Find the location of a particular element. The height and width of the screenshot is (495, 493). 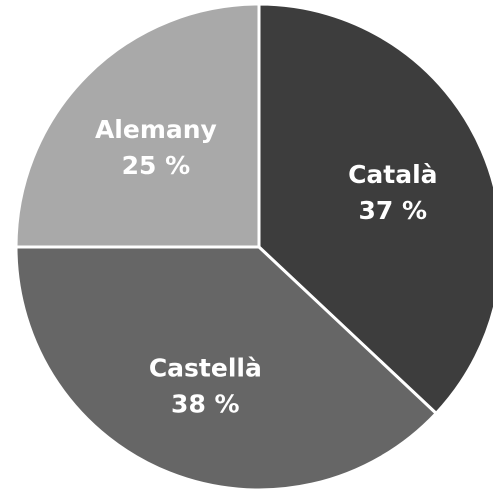

slice-value-castellà: 38 % is located at coordinates (205, 404).